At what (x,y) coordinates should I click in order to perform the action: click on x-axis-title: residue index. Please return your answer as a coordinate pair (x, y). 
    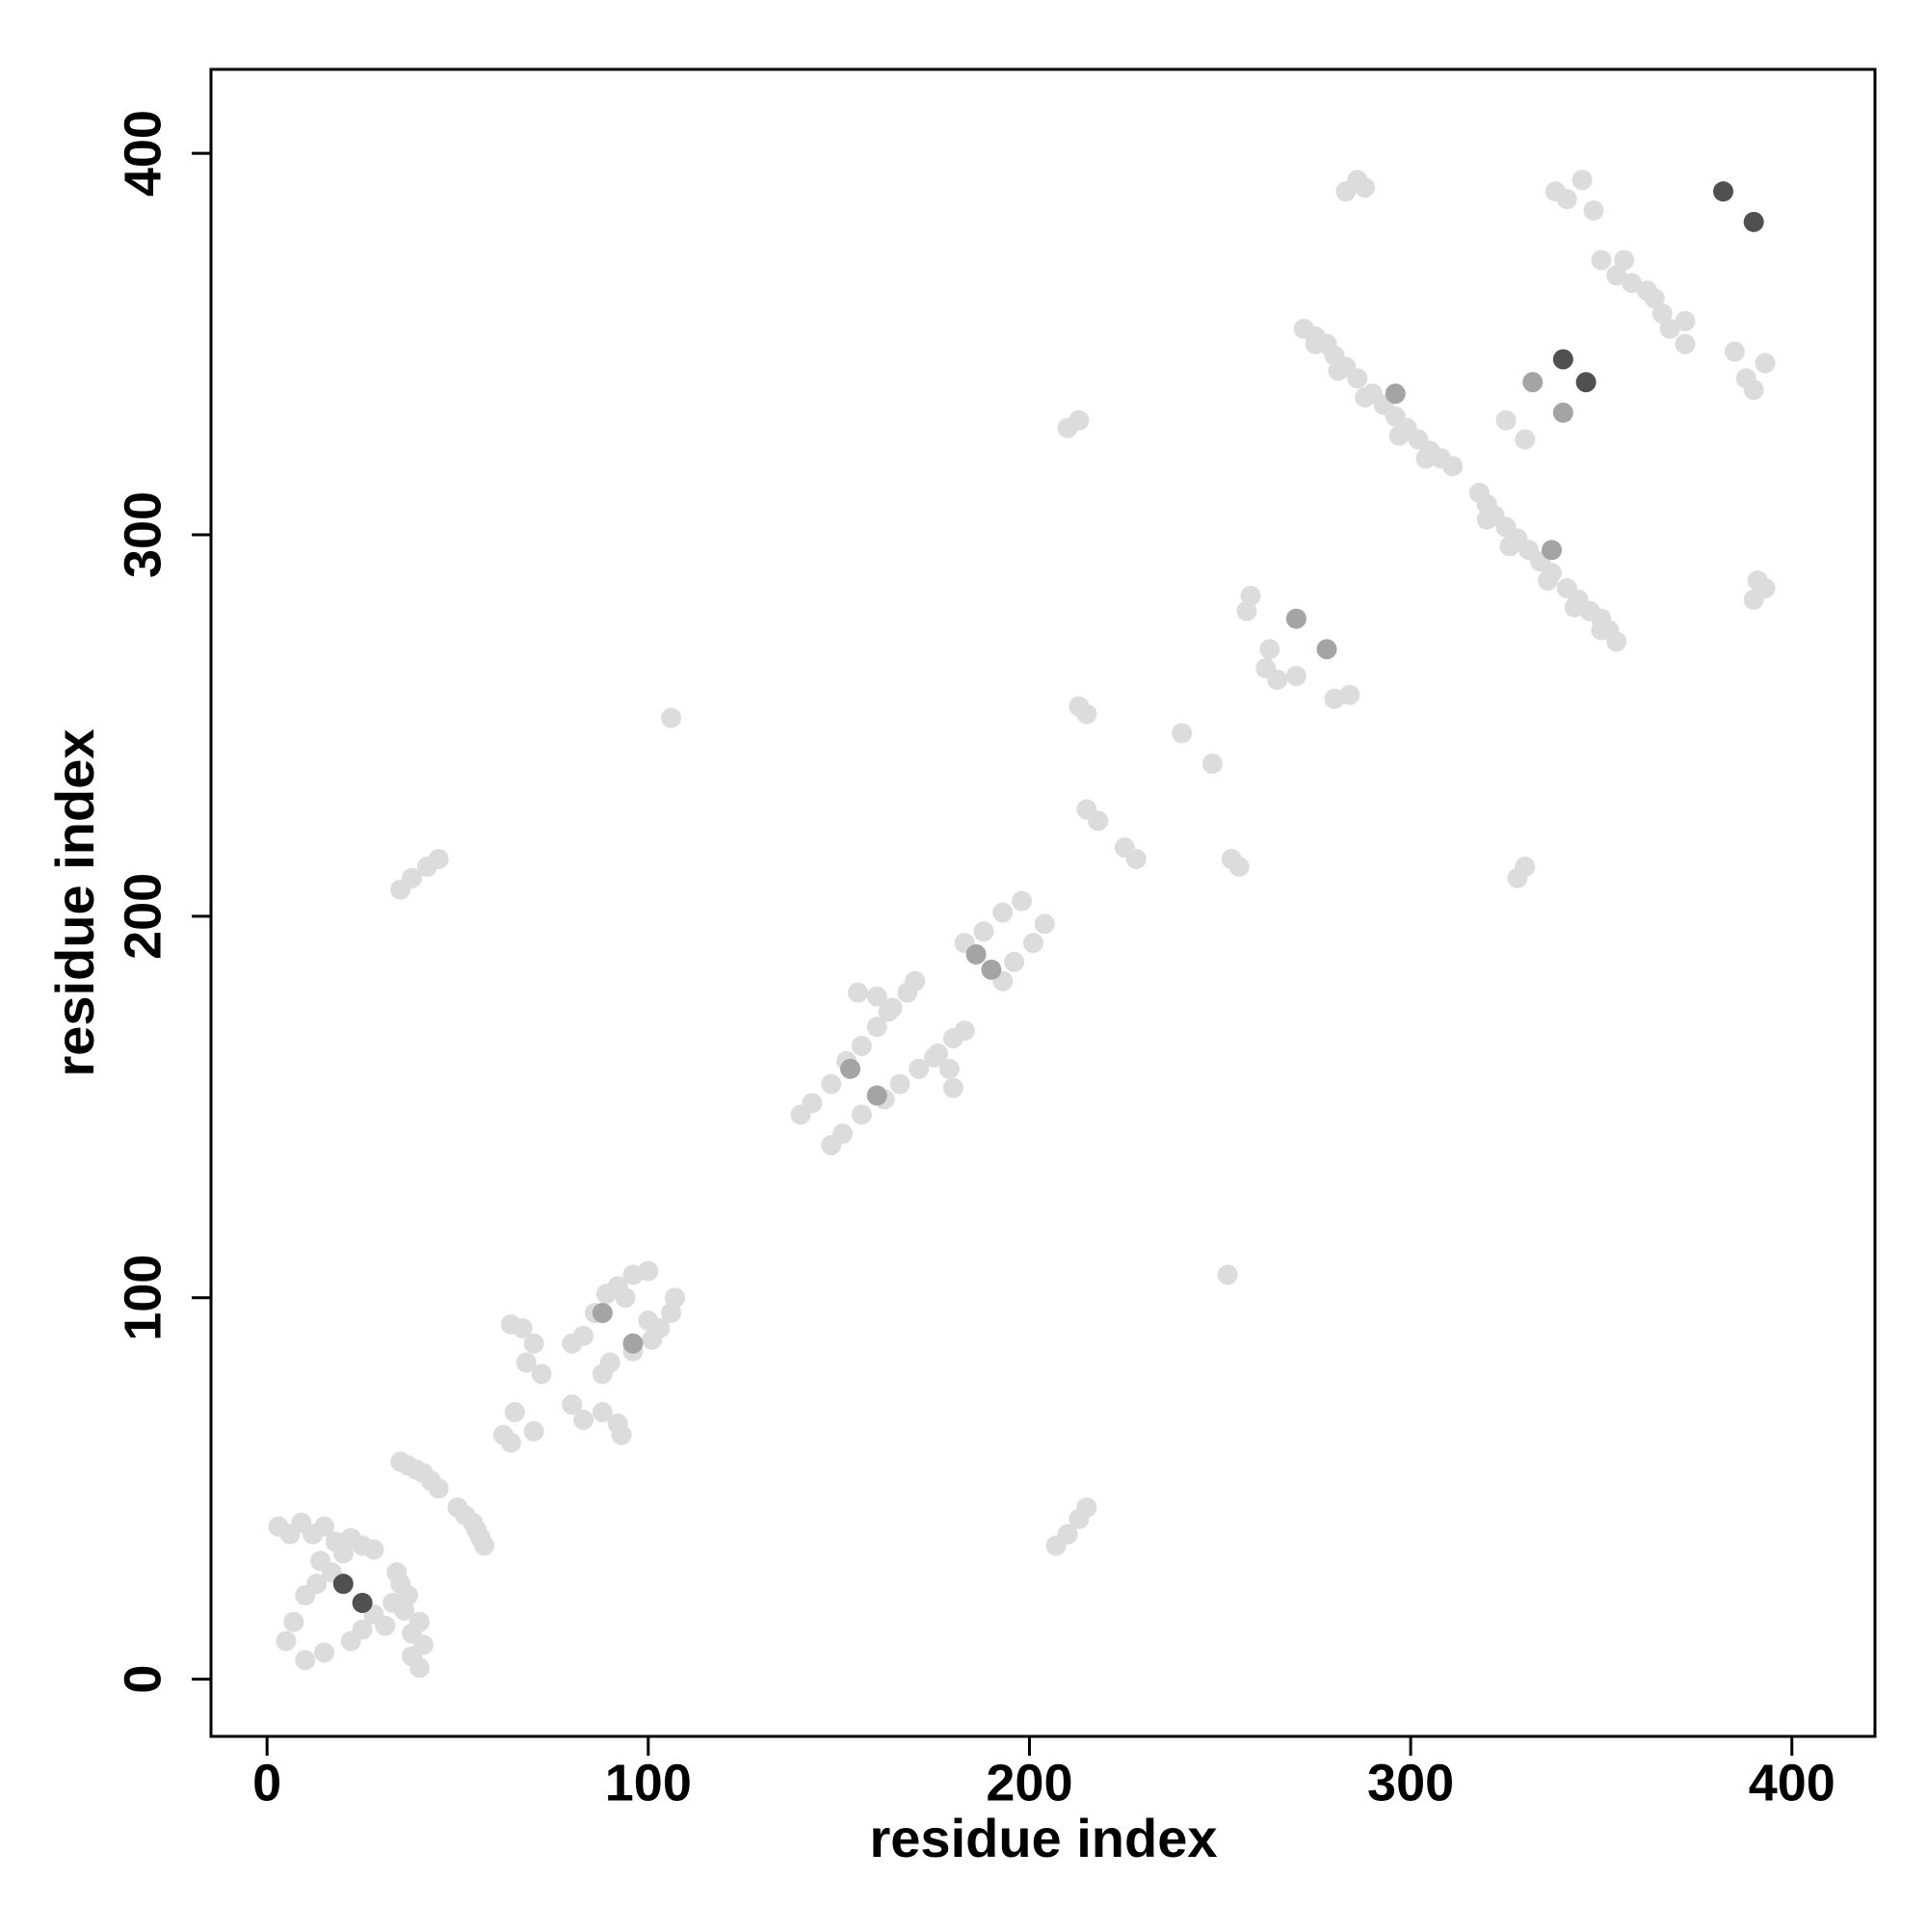
    Looking at the image, I should click on (1043, 1838).